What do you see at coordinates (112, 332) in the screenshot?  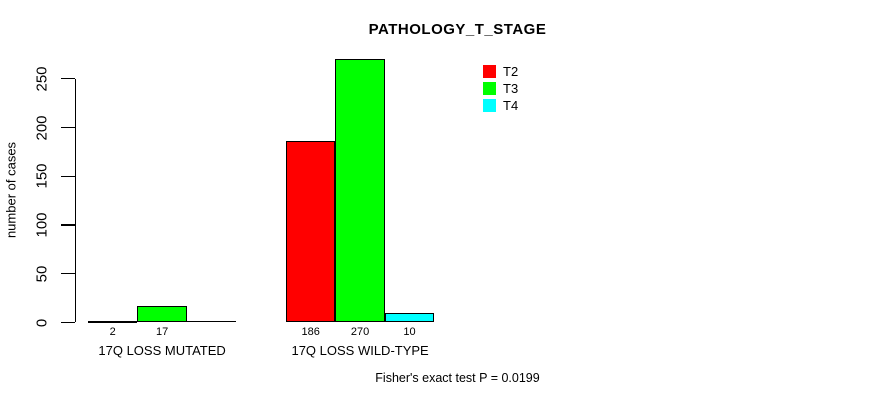 I see `bar-value-label-t2-group1: 2` at bounding box center [112, 332].